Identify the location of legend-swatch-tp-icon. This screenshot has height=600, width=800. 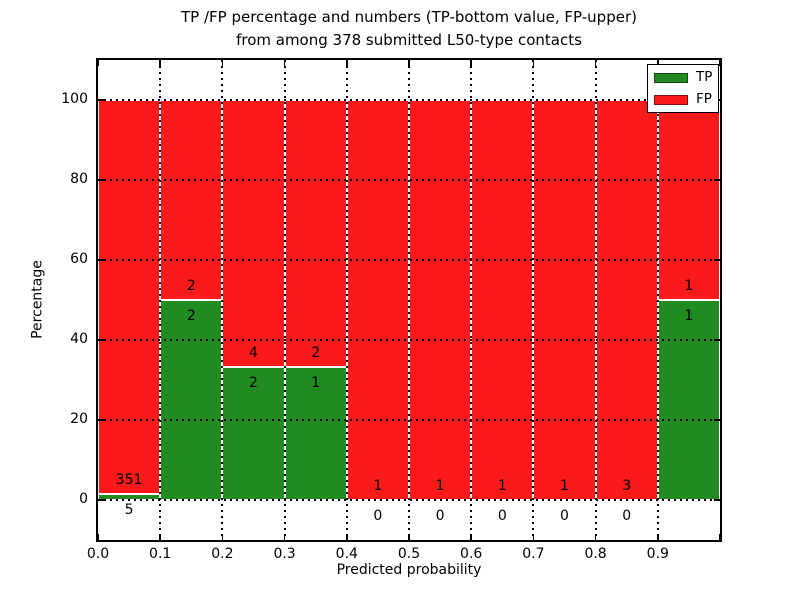
(671, 77).